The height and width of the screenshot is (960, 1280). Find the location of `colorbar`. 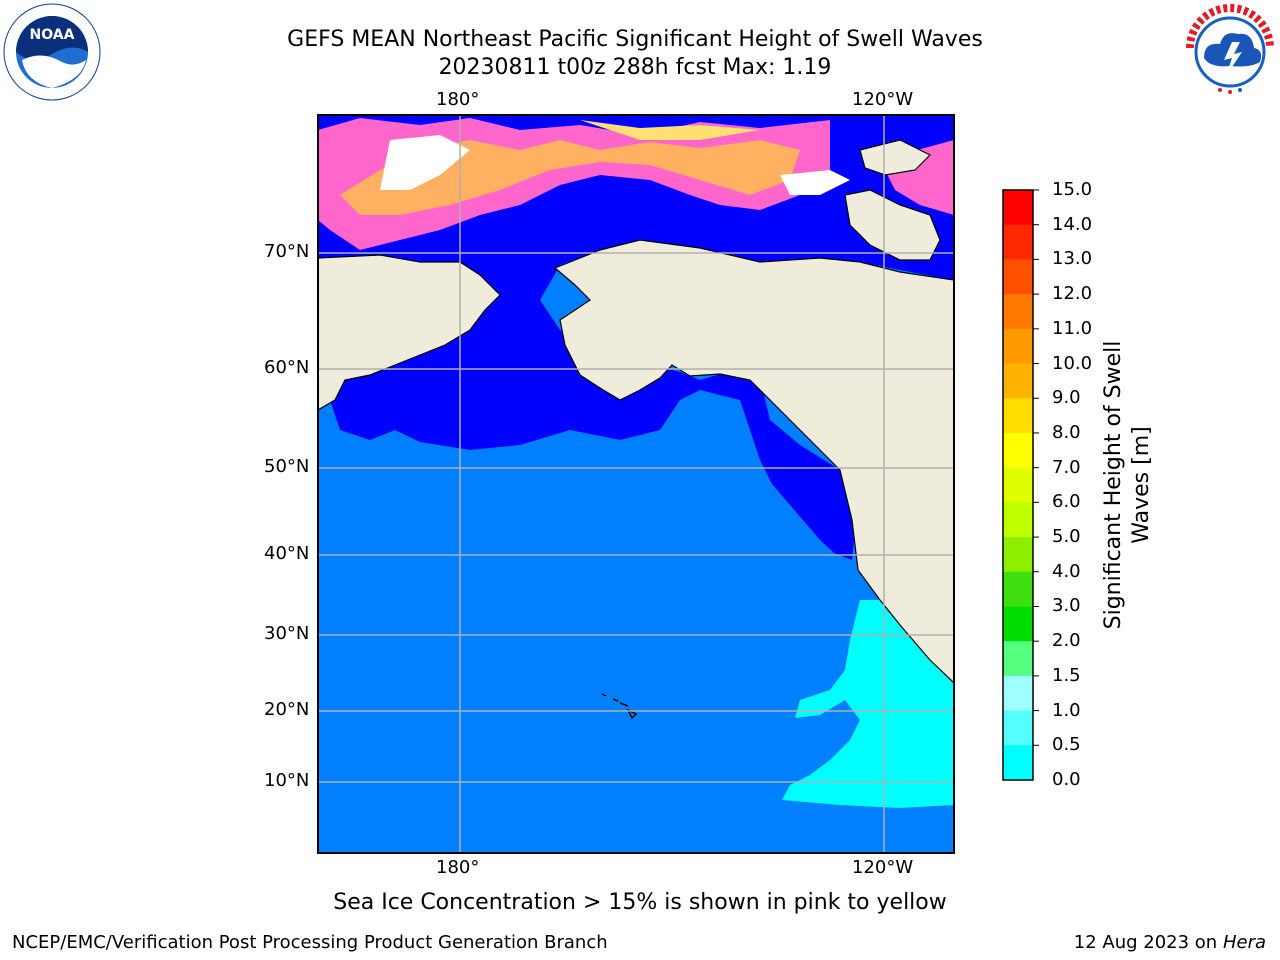

colorbar is located at coordinates (1021, 485).